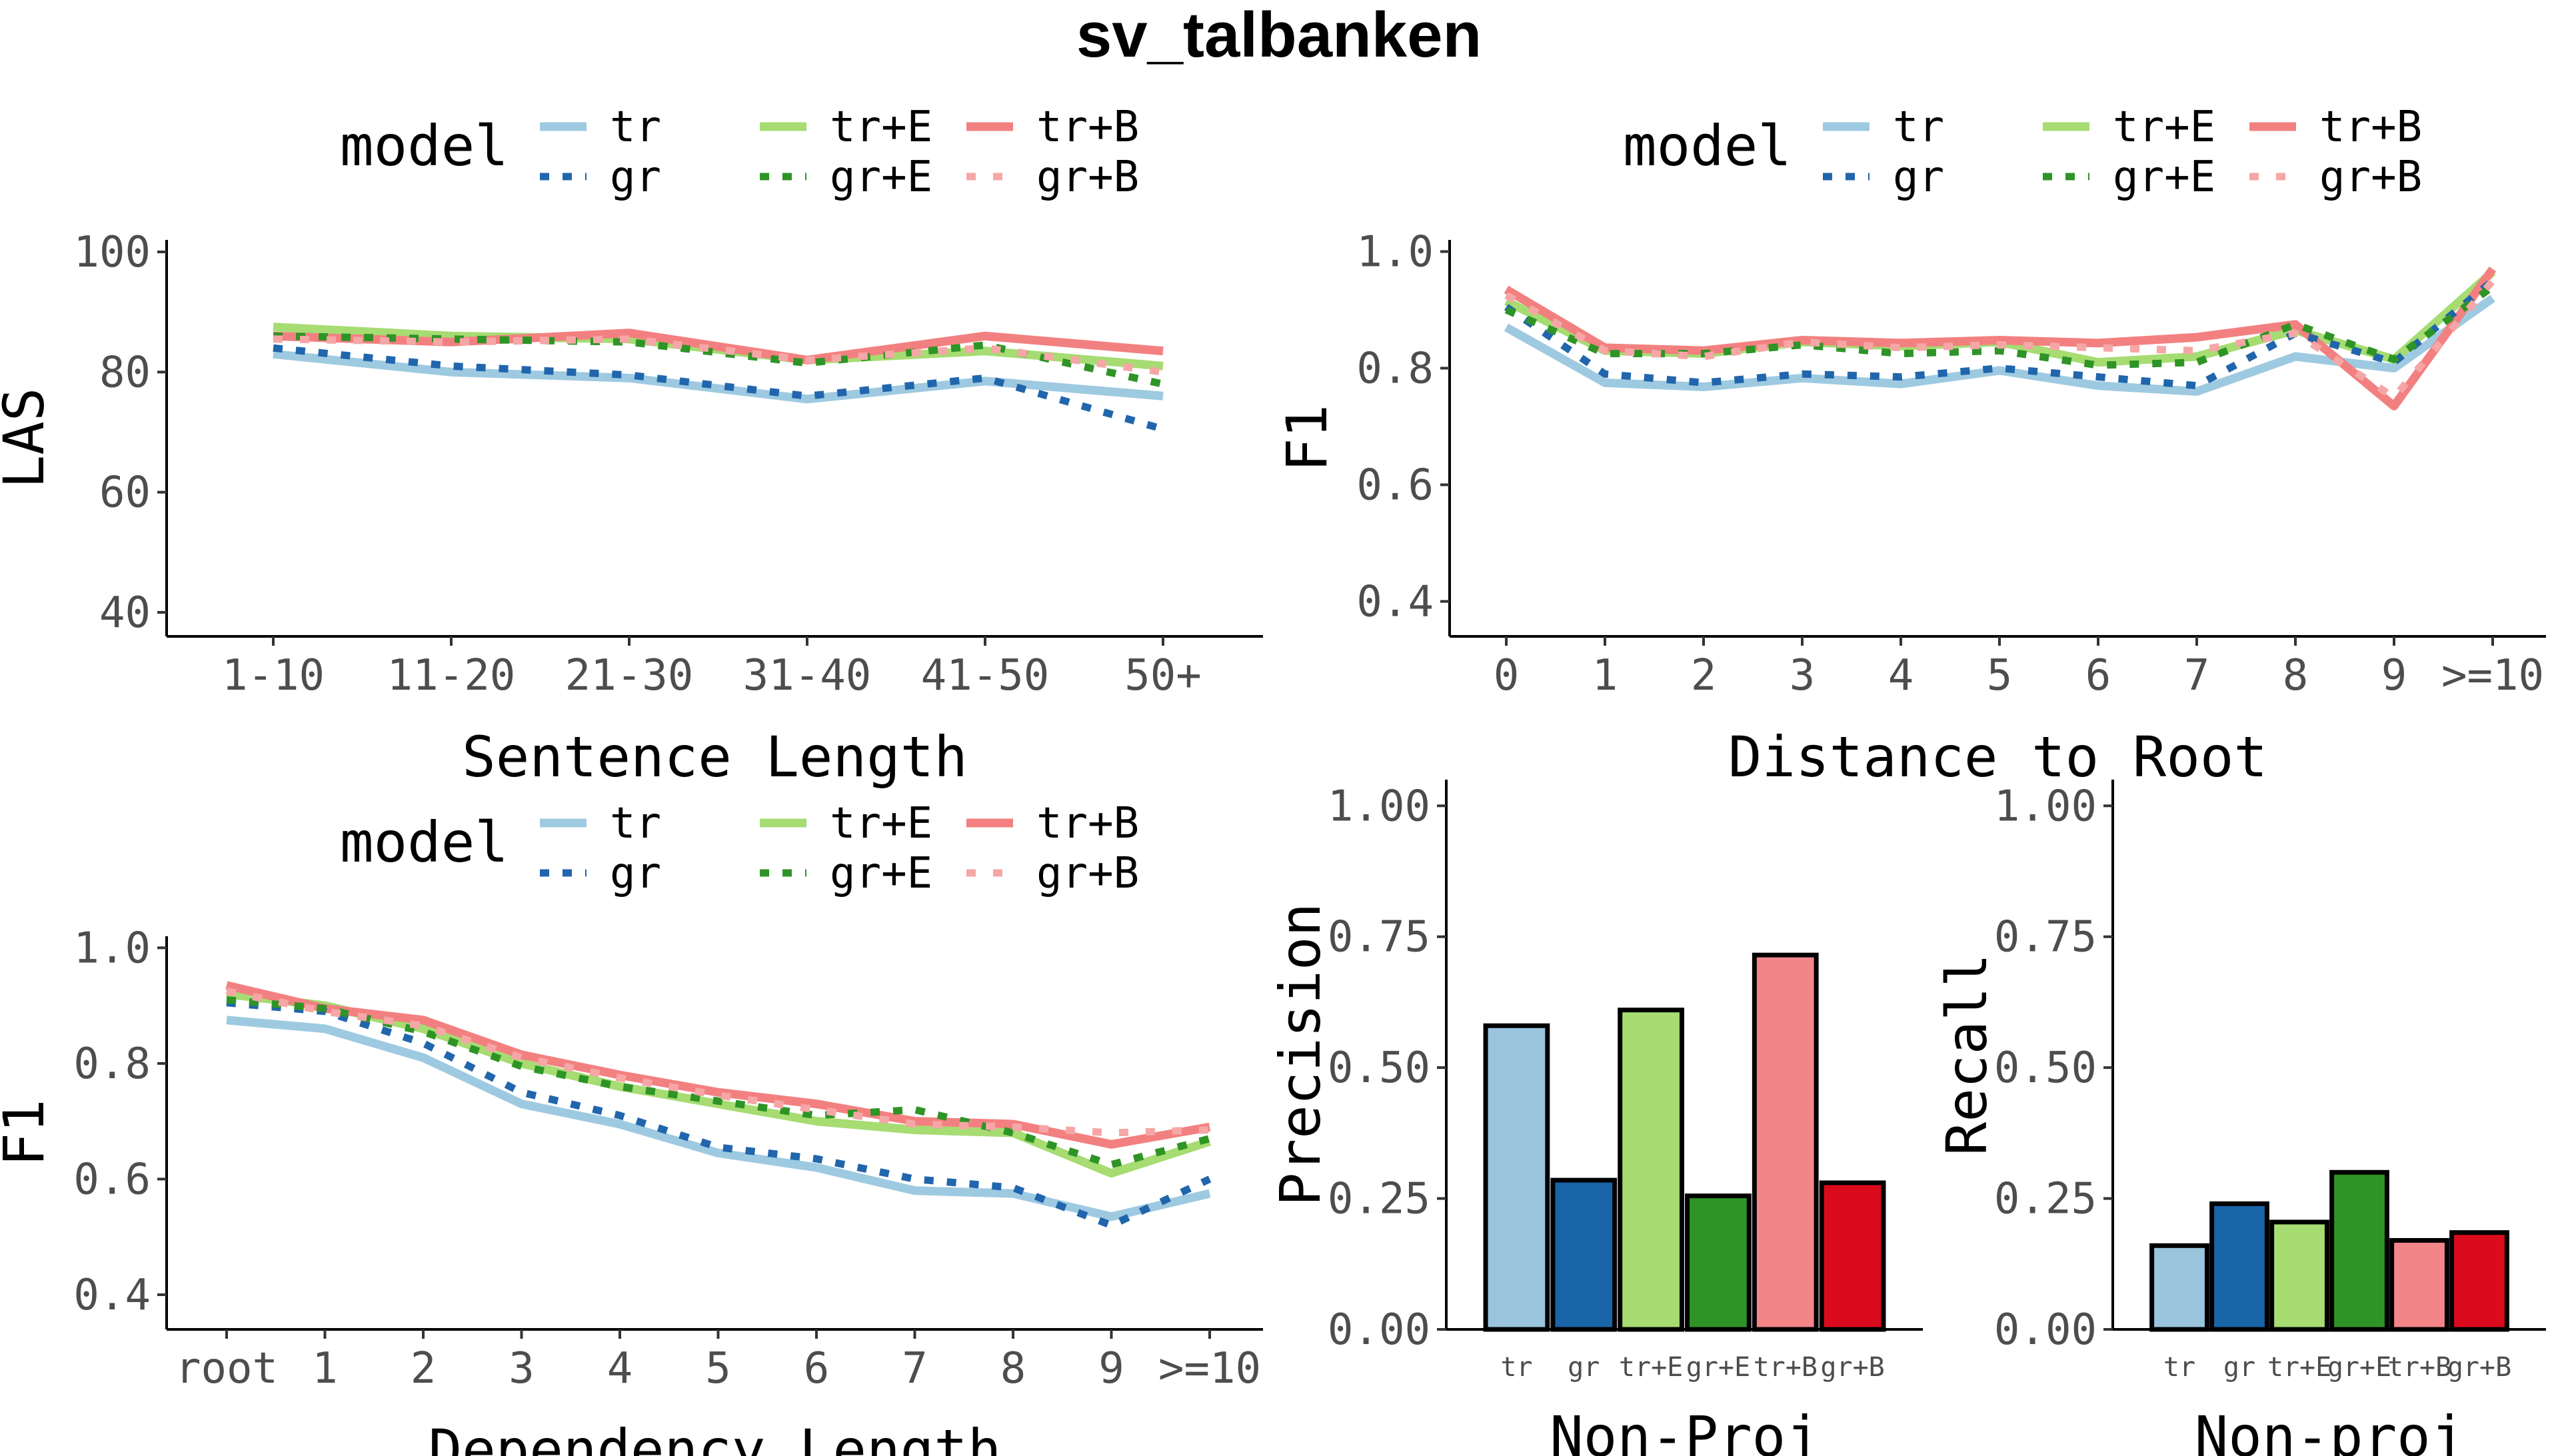 The image size is (2558, 1456). Describe the element at coordinates (2000, 334) in the screenshot. I see `series-line-gr` at that location.